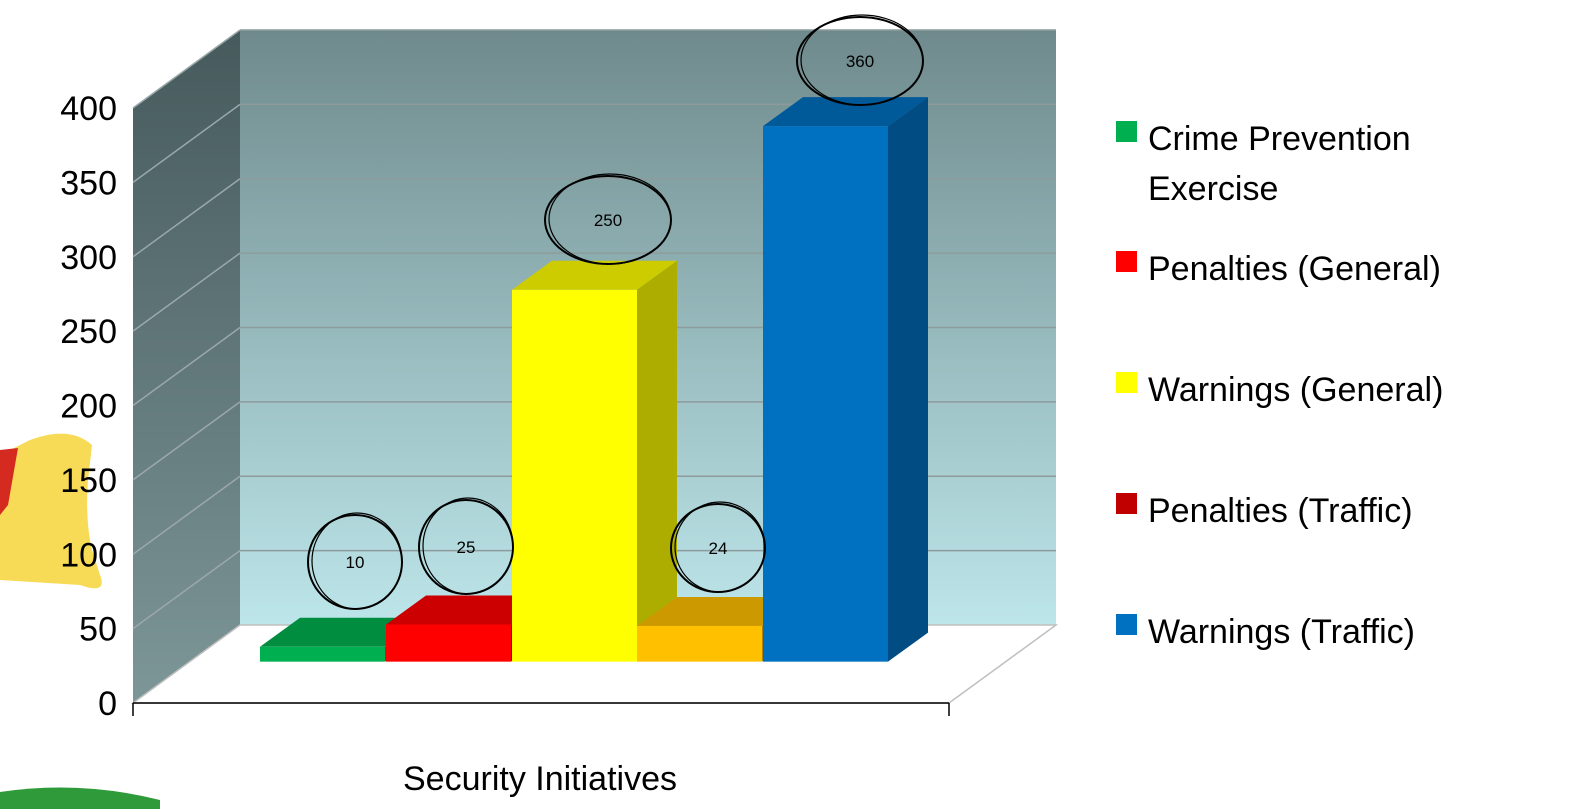 The image size is (1589, 809). Describe the element at coordinates (1281, 632) in the screenshot. I see `legend-label: Warnings (Traffic)` at that location.